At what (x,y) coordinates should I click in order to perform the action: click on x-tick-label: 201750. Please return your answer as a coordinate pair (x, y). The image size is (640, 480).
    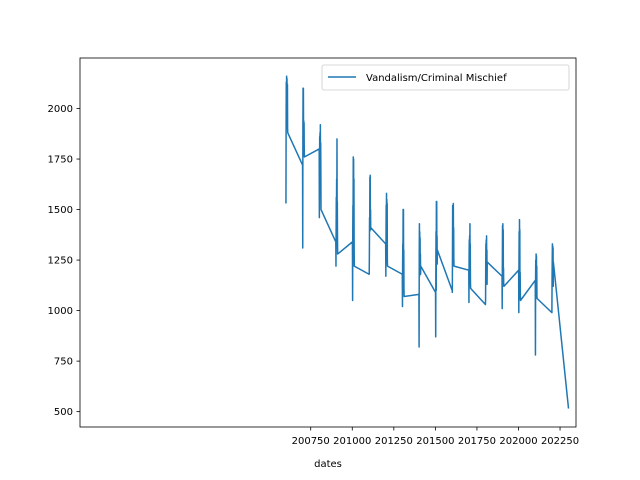
    Looking at the image, I should click on (477, 441).